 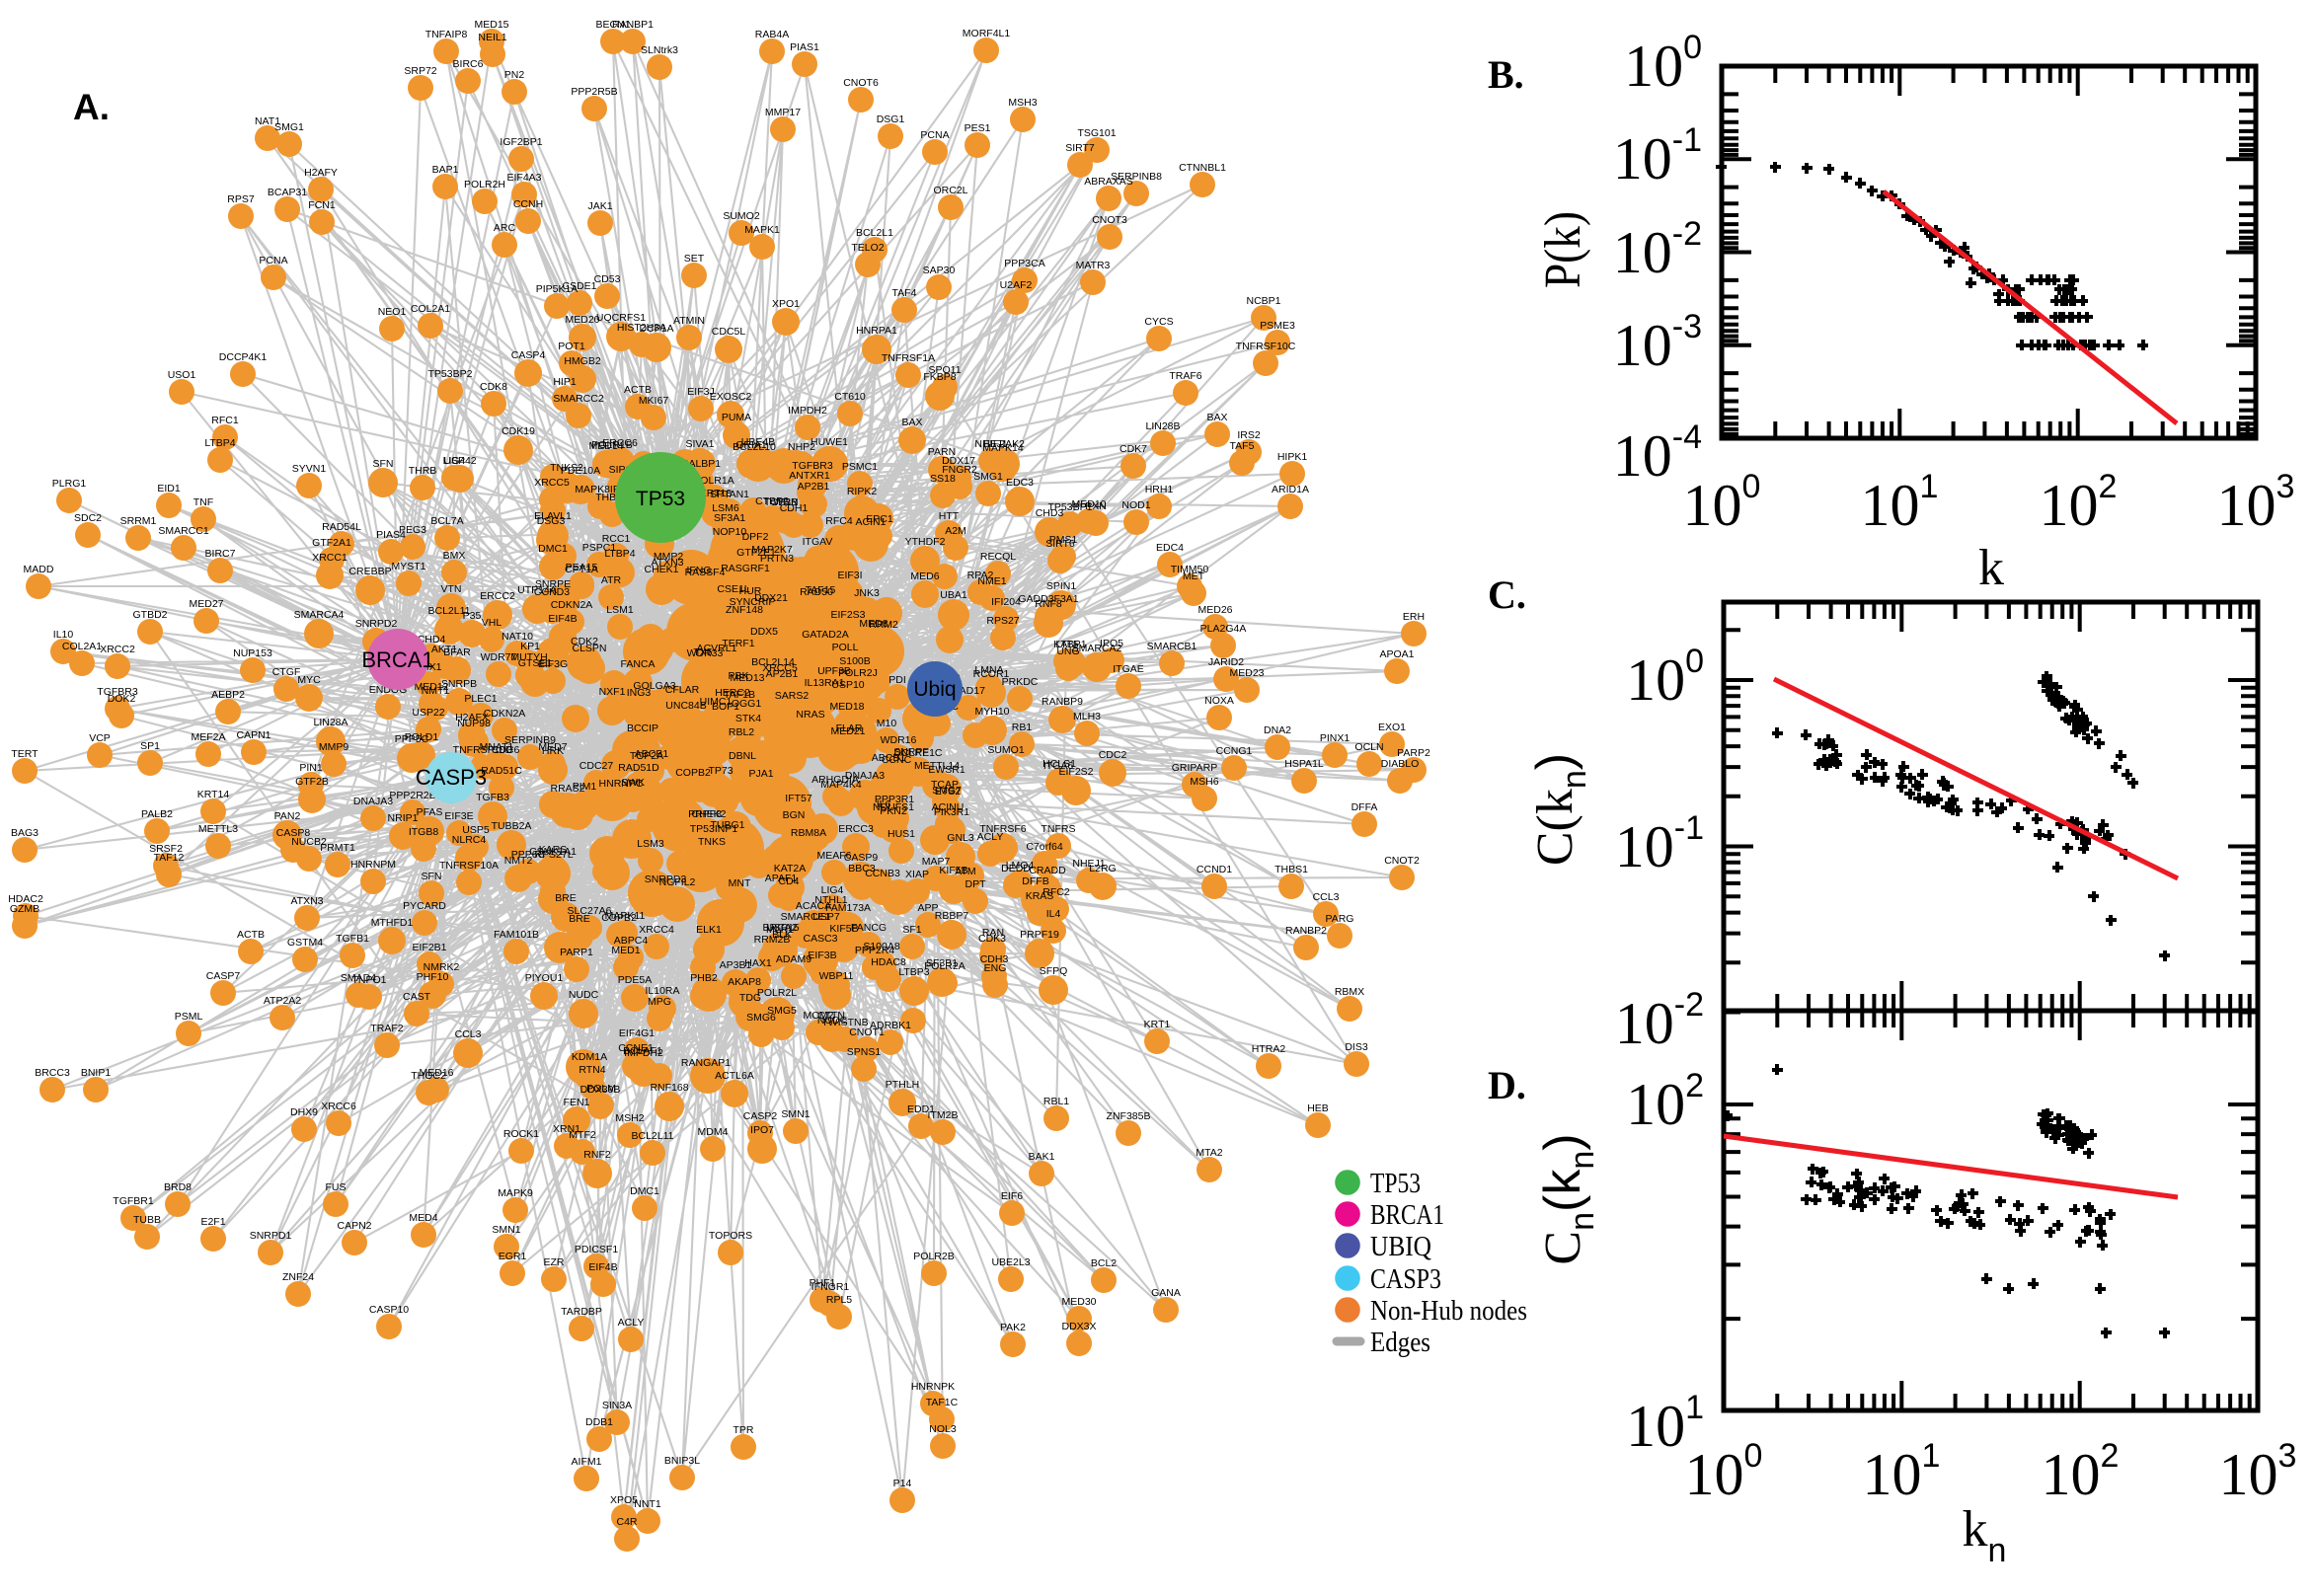 I want to click on svg-text: IFNGR1, so click(x=830, y=1287).